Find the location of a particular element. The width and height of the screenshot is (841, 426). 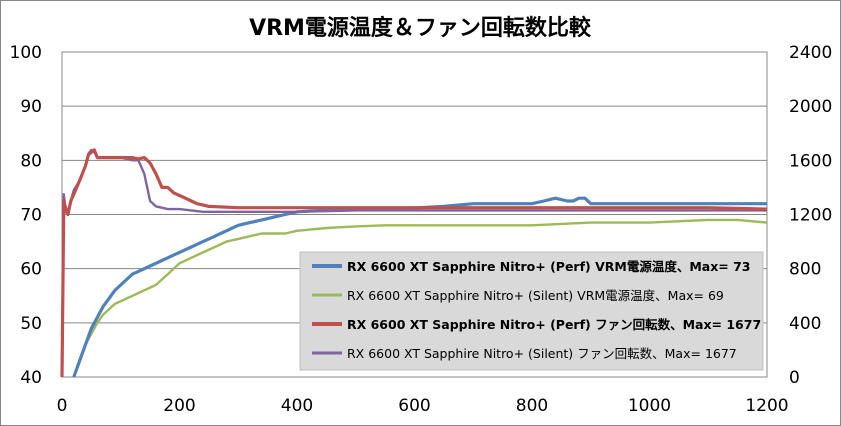

y-left-tick-label: 60 is located at coordinates (31, 270).